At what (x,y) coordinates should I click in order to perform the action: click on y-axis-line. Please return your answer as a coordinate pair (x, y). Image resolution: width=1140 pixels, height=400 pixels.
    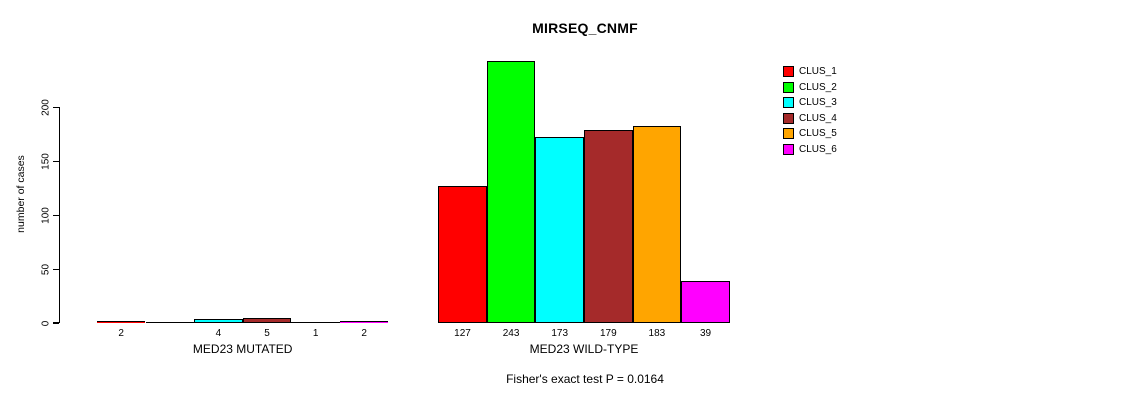
    Looking at the image, I should click on (60, 215).